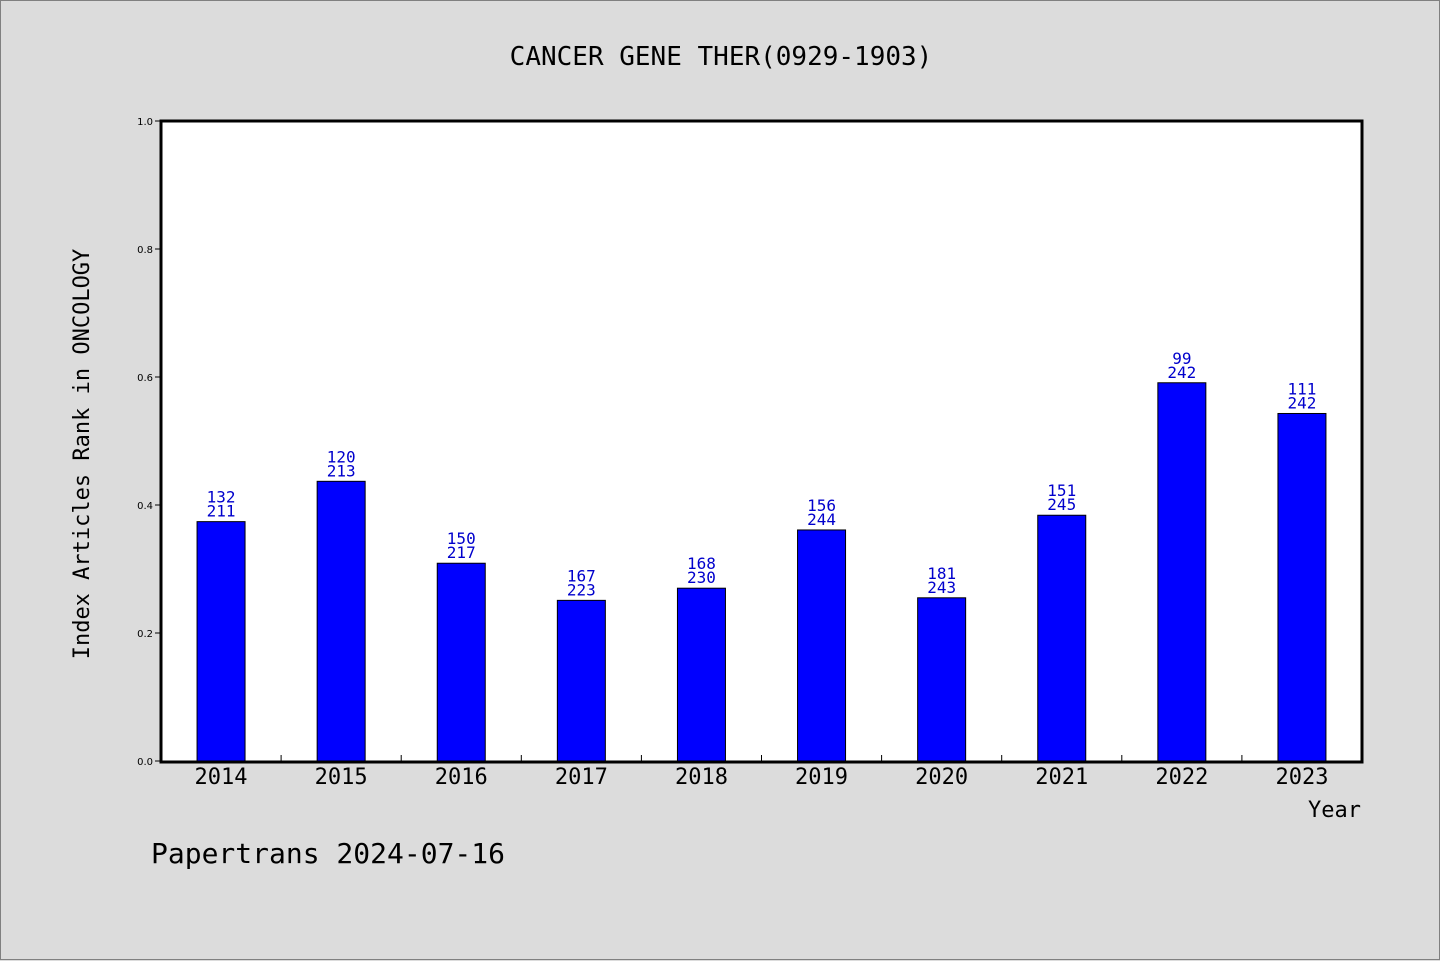 The image size is (1440, 961). I want to click on total-label-2023: 242, so click(1301, 402).